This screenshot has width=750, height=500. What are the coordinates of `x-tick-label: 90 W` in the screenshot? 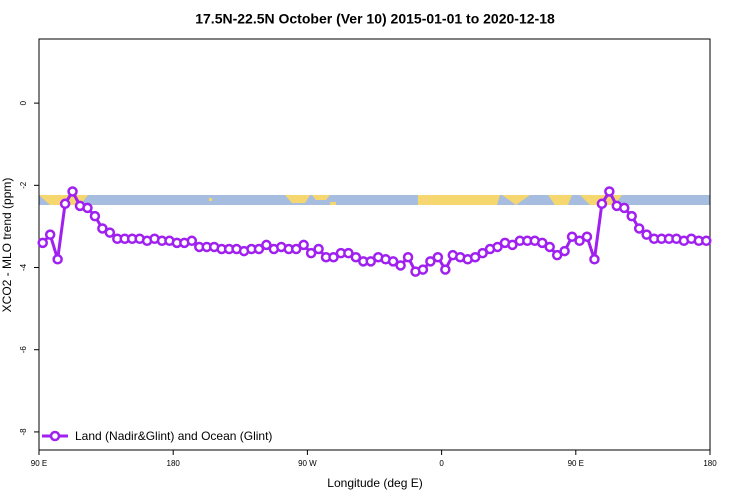 It's located at (307, 463).